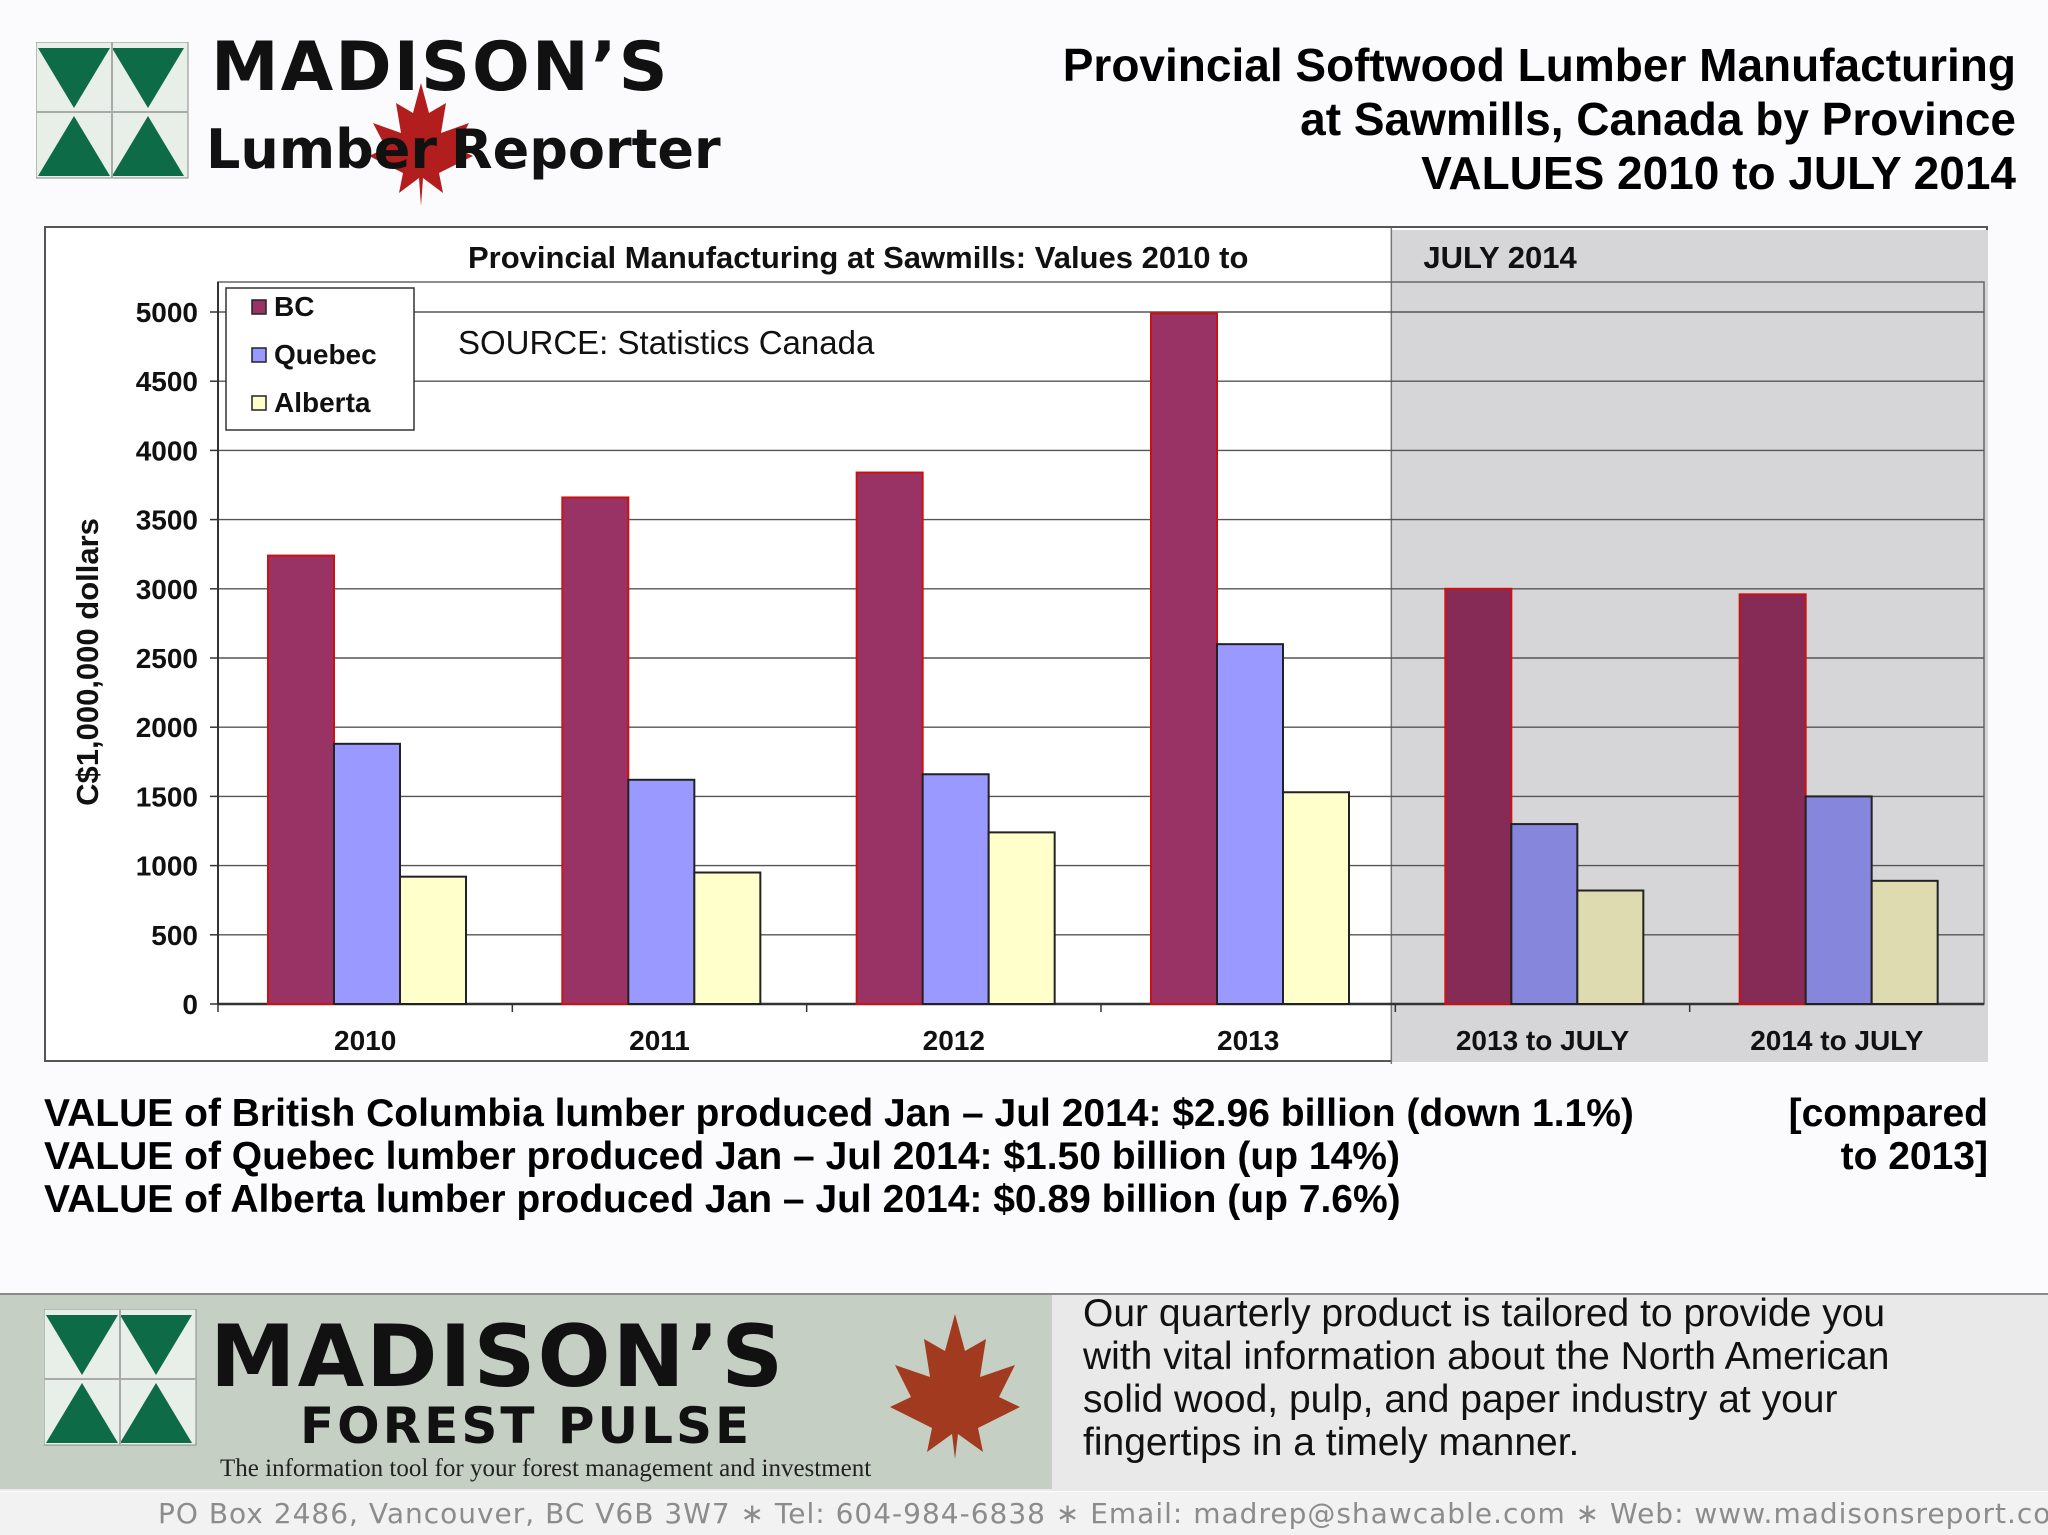  What do you see at coordinates (365, 1040) in the screenshot?
I see `x-tick-label: 2010` at bounding box center [365, 1040].